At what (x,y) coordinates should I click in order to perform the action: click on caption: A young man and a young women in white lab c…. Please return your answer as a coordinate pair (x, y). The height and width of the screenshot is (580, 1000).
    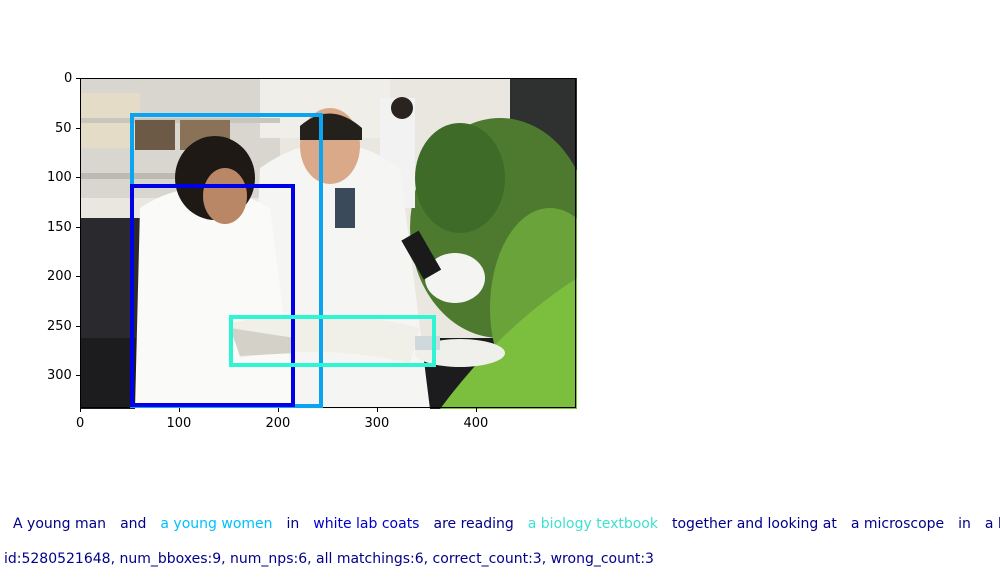
    Looking at the image, I should click on (500, 524).